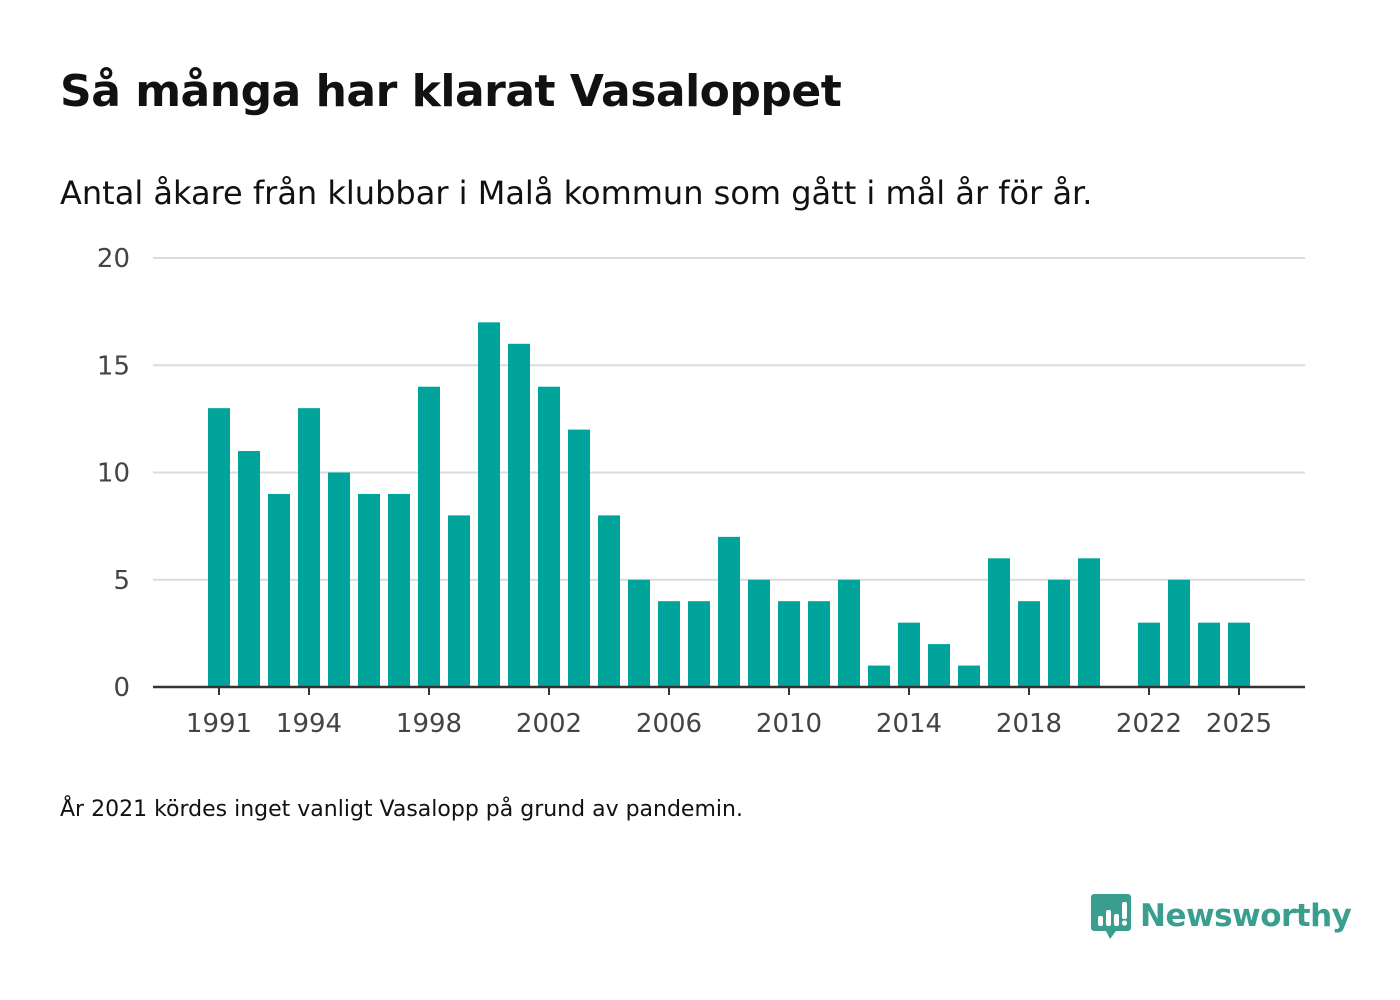  Describe the element at coordinates (1089, 622) in the screenshot. I see `bar-2020` at that location.